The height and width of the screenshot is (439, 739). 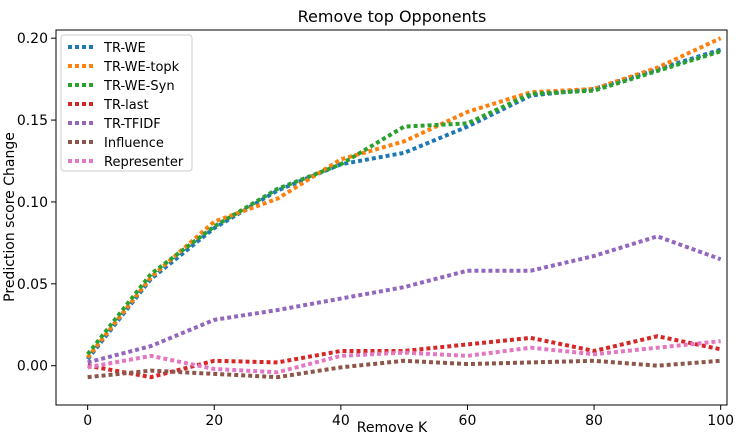 What do you see at coordinates (141, 67) in the screenshot?
I see `legend-label: TR-WE-topk` at bounding box center [141, 67].